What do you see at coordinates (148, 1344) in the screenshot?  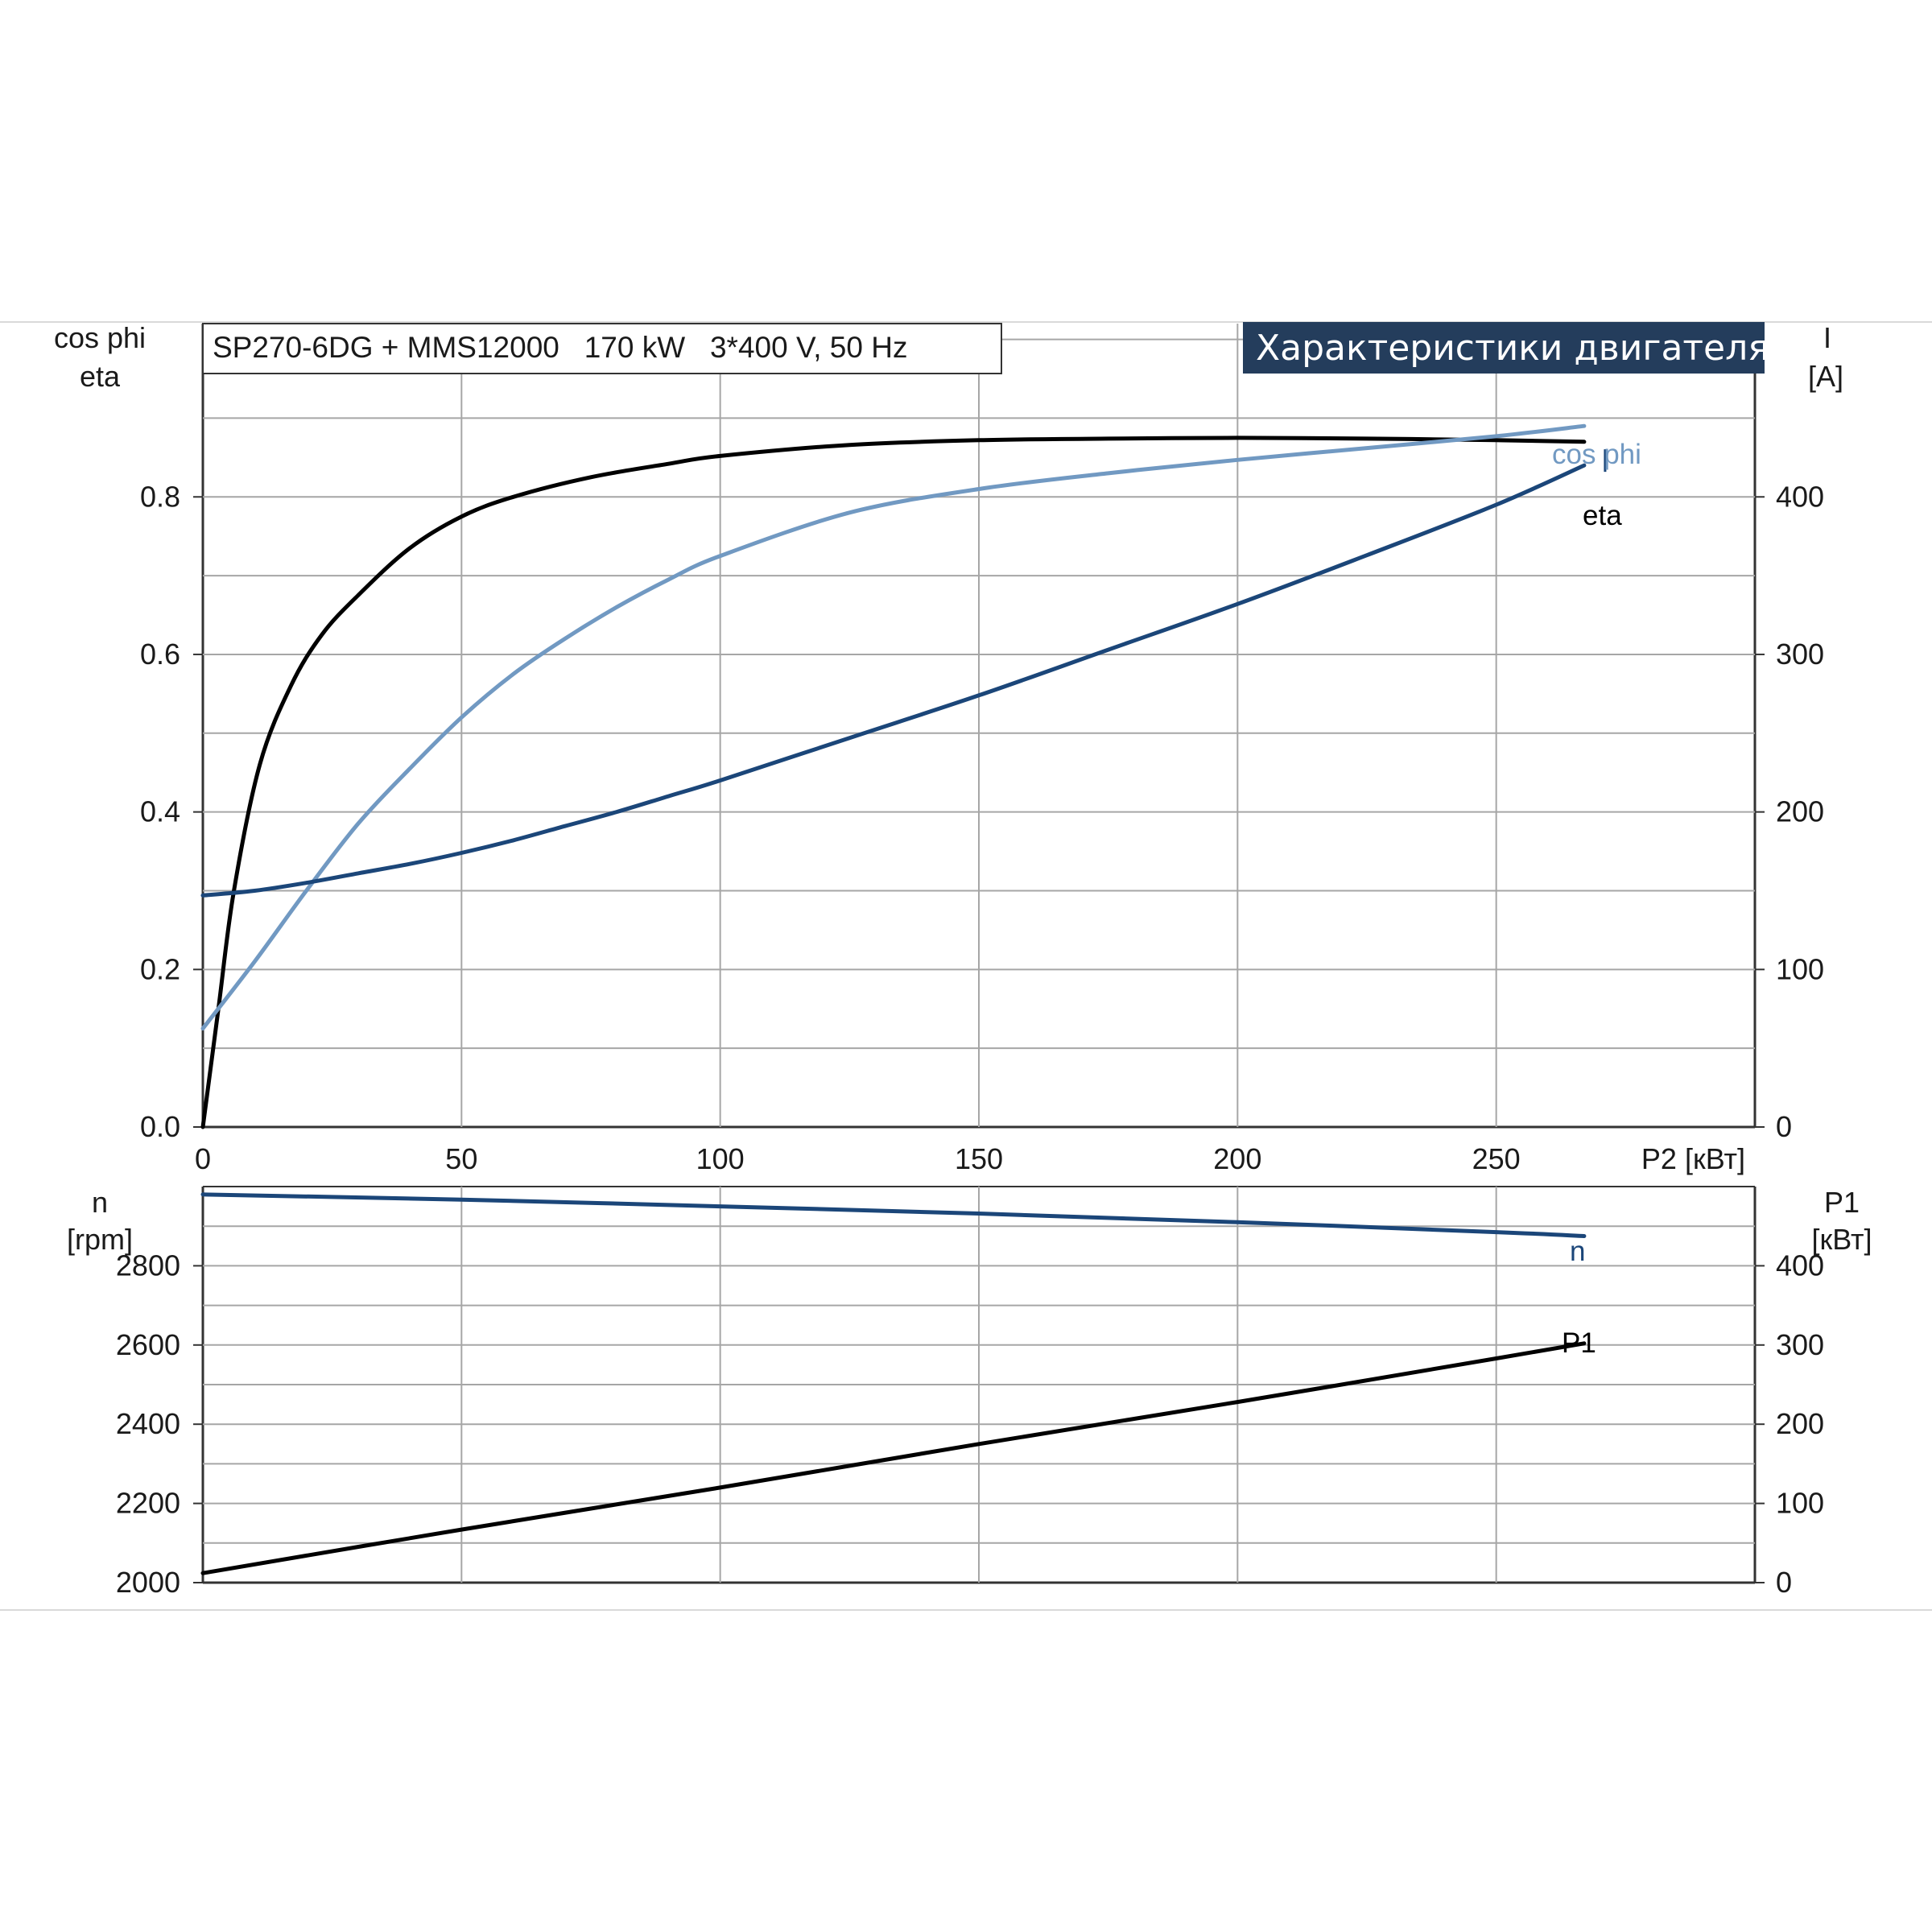 I see `tick-label-left-bottom: 2600` at bounding box center [148, 1344].